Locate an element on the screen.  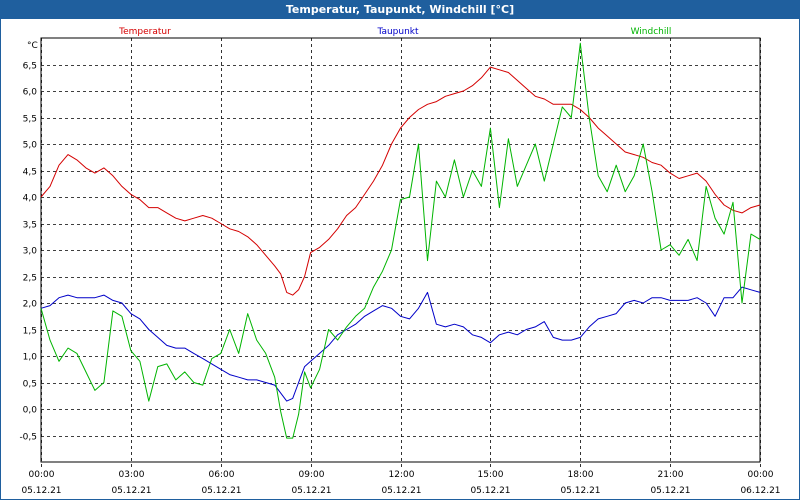
y-tick-label: 0,0 is located at coordinates (30, 411).